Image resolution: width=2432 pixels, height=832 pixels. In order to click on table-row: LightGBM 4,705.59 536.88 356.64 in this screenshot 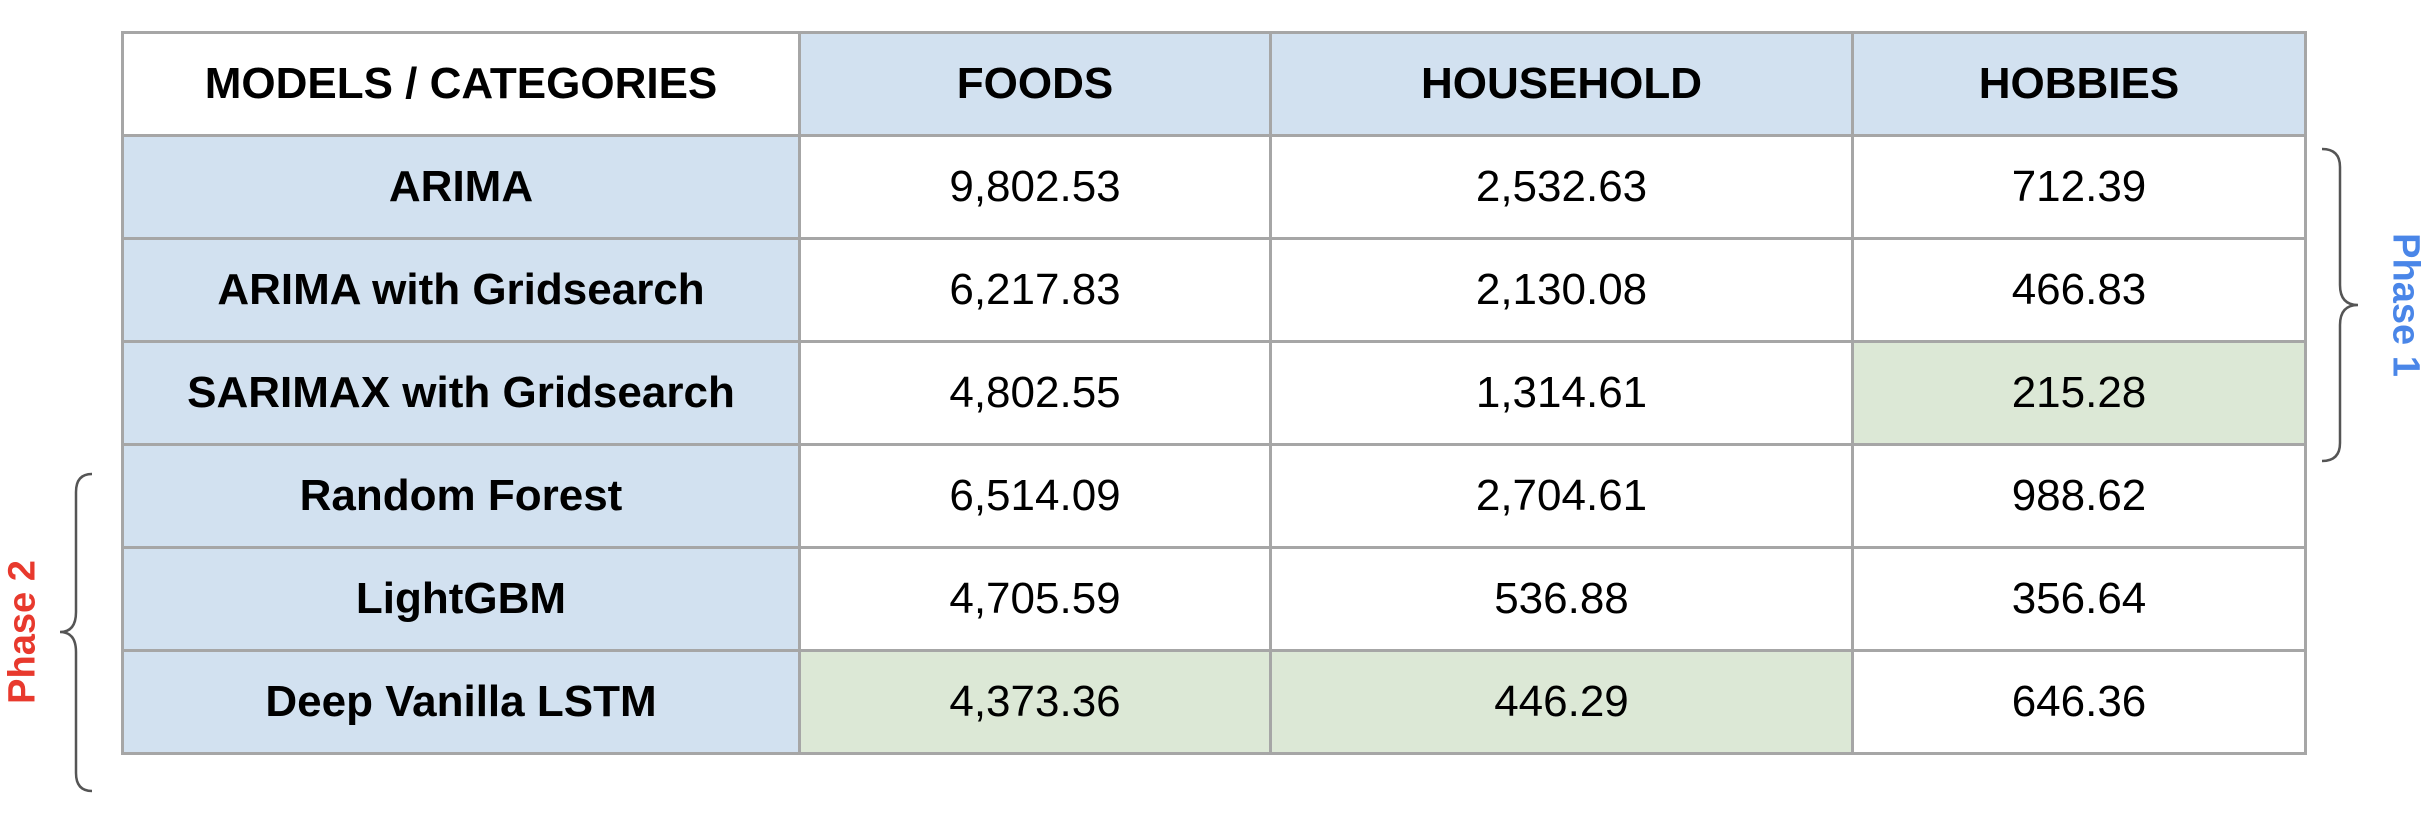, I will do `click(1214, 599)`.